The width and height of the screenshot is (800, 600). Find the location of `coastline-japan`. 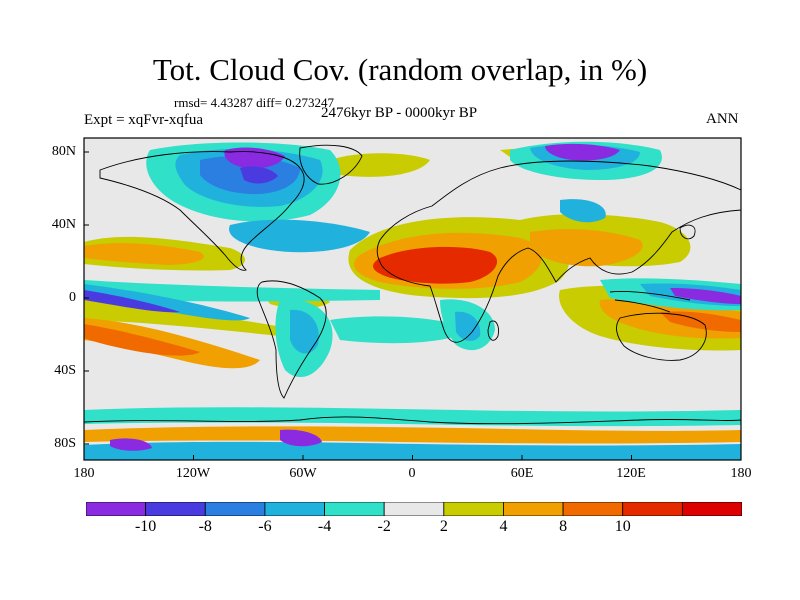

coastline-japan is located at coordinates (687, 232).